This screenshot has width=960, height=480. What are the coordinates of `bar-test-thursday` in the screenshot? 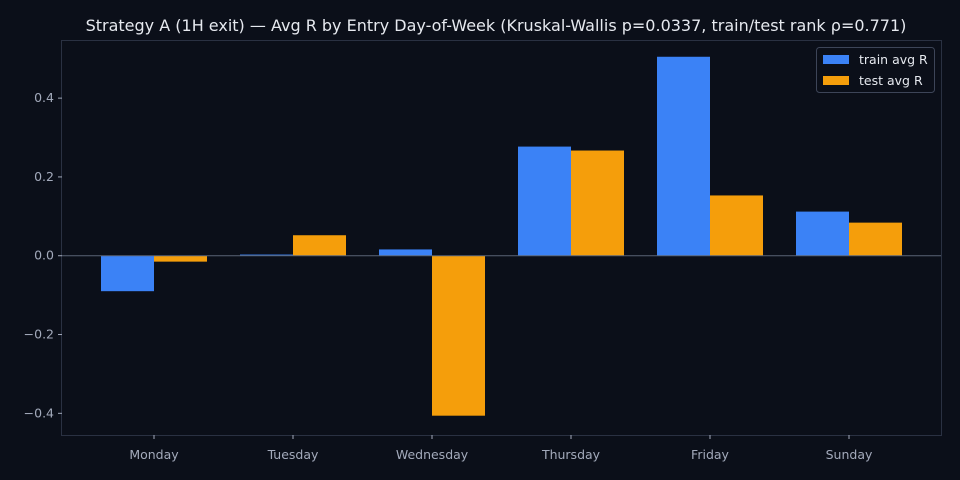 It's located at (597, 203).